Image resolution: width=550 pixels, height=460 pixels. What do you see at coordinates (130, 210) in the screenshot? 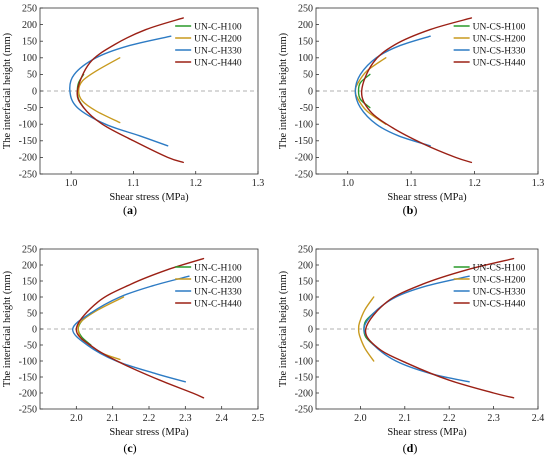
I see `panel-label: (a)` at bounding box center [130, 210].